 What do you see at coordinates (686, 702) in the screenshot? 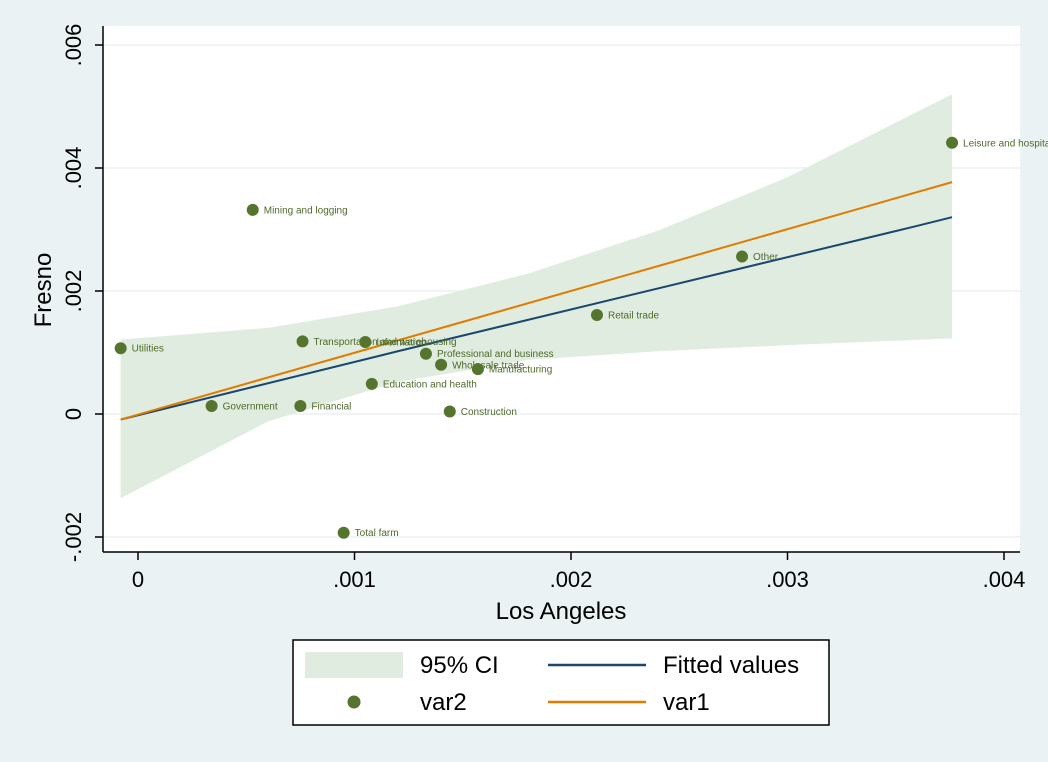
I see `legend-label: var1` at bounding box center [686, 702].